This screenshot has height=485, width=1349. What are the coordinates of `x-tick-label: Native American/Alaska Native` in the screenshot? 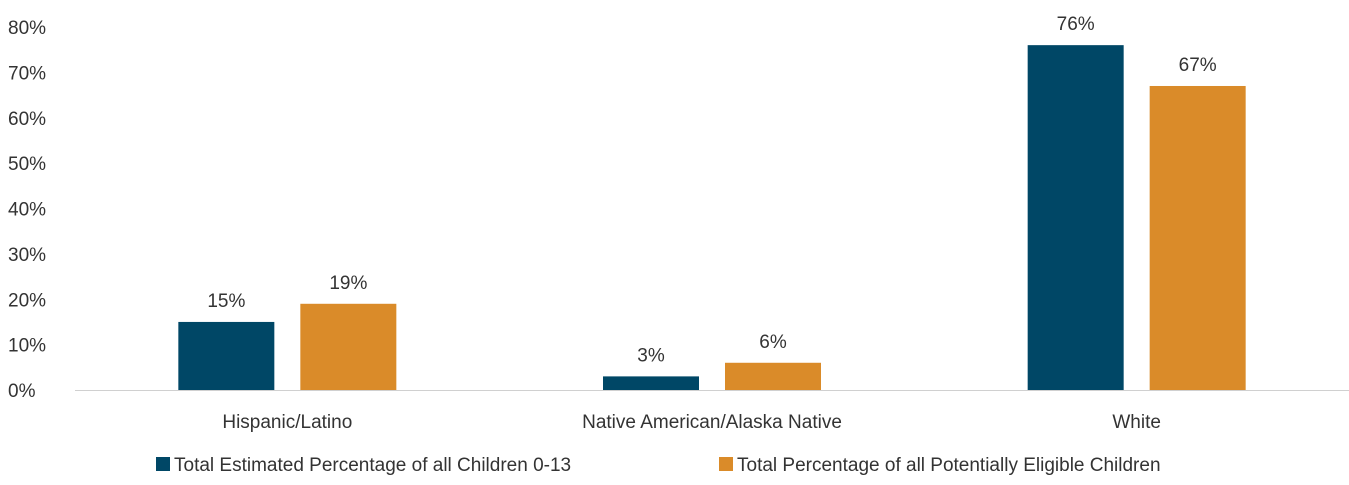 It's located at (712, 422).